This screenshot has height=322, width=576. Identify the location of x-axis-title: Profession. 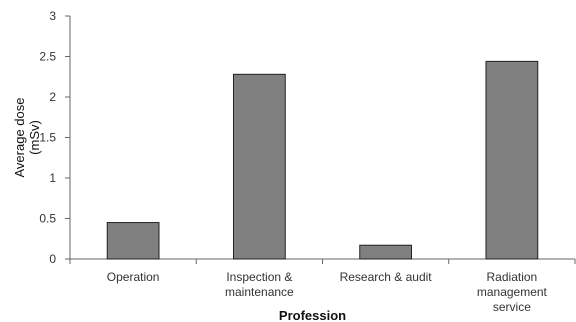
(312, 315).